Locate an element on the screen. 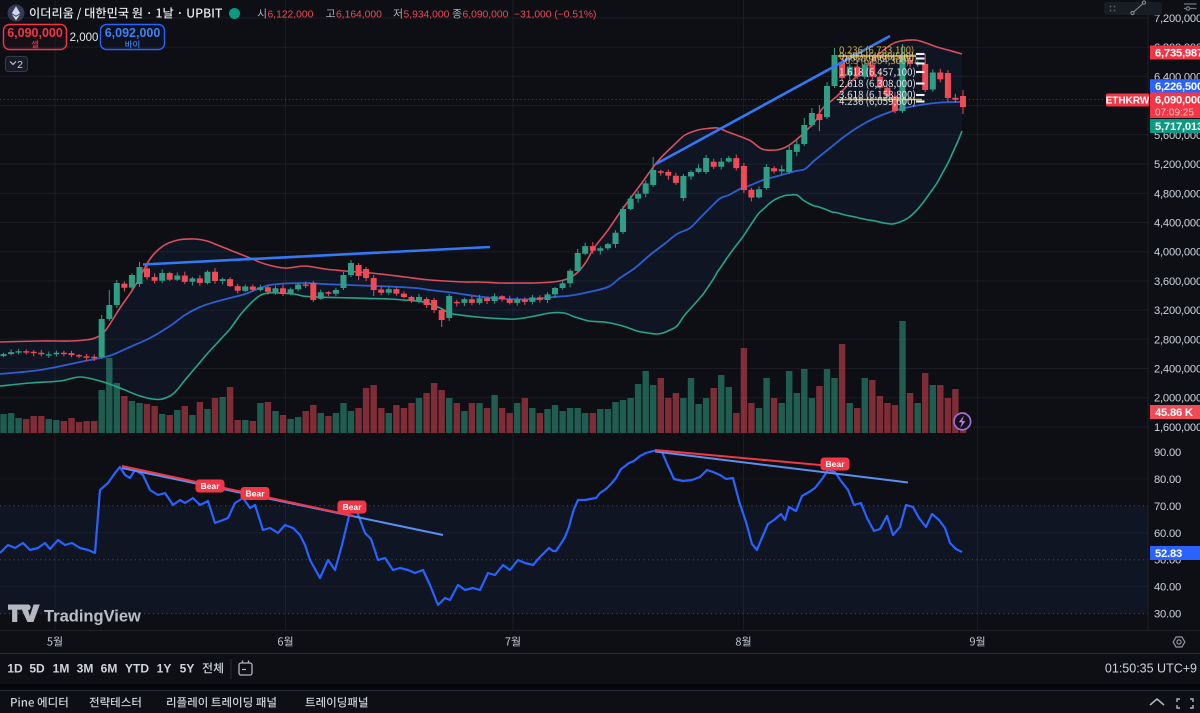 The image size is (1200, 713). svg-text: ETHKRW is located at coordinates (1128, 101).